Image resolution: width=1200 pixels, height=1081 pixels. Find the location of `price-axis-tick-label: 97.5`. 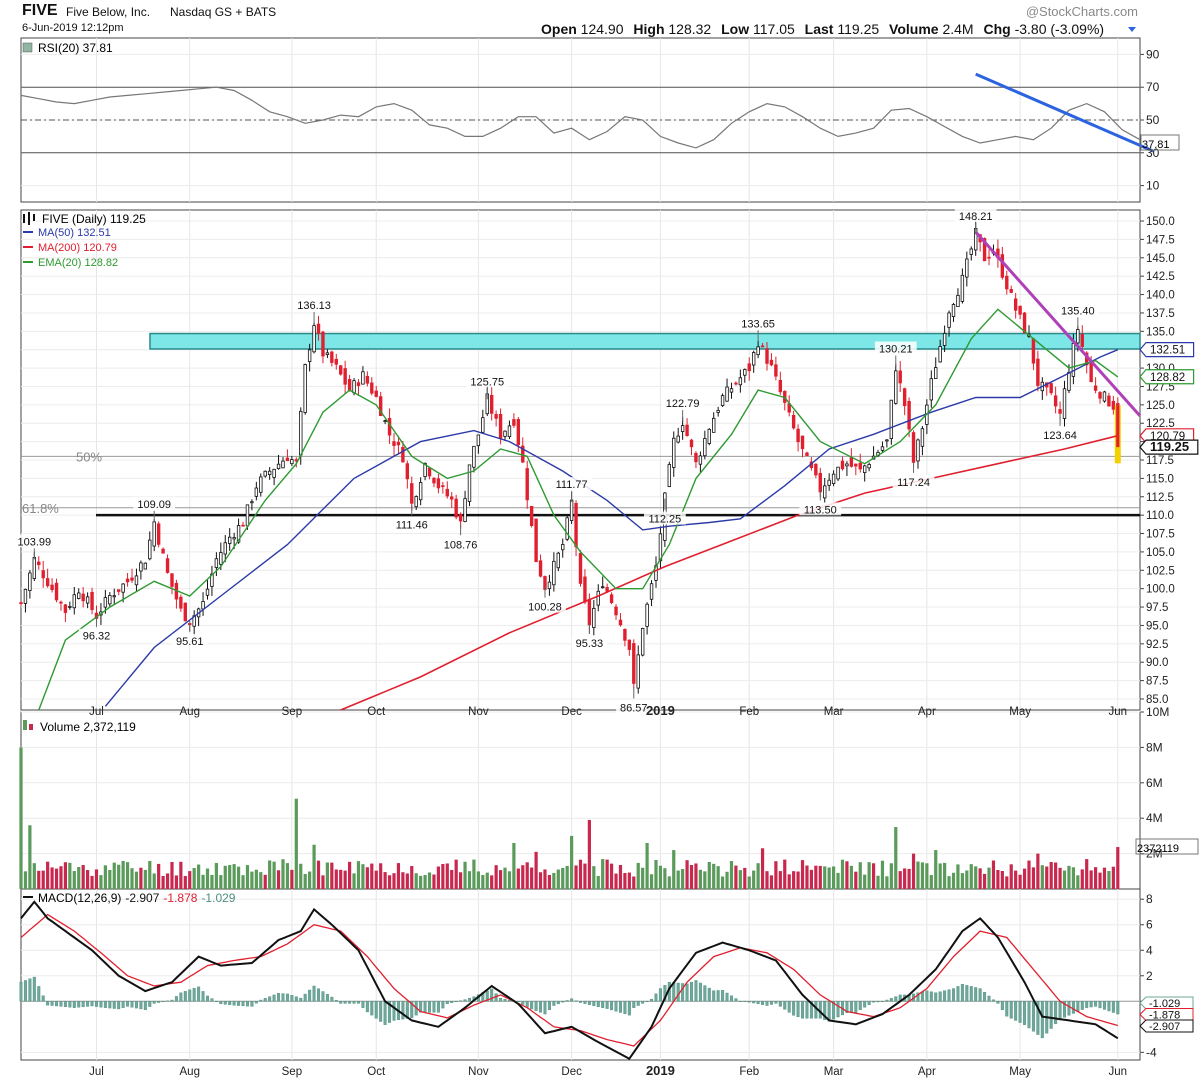

price-axis-tick-label: 97.5 is located at coordinates (1157, 608).